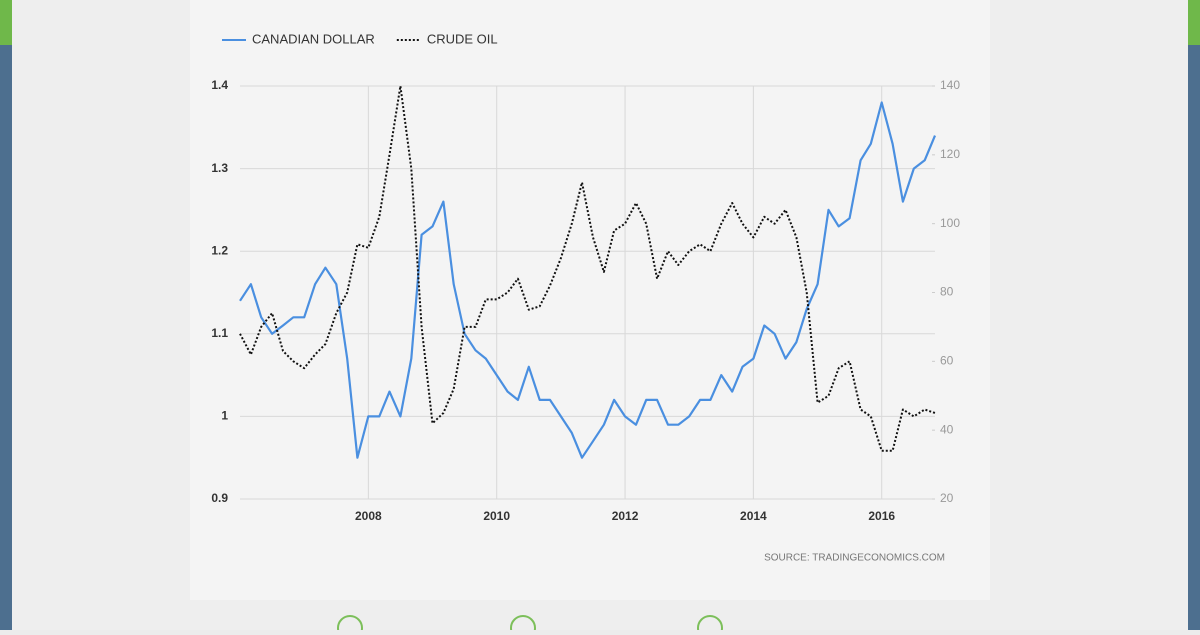 The image size is (1200, 635). I want to click on legend: CANADIAN DOLLAR CRUDE OIL, so click(360, 38).